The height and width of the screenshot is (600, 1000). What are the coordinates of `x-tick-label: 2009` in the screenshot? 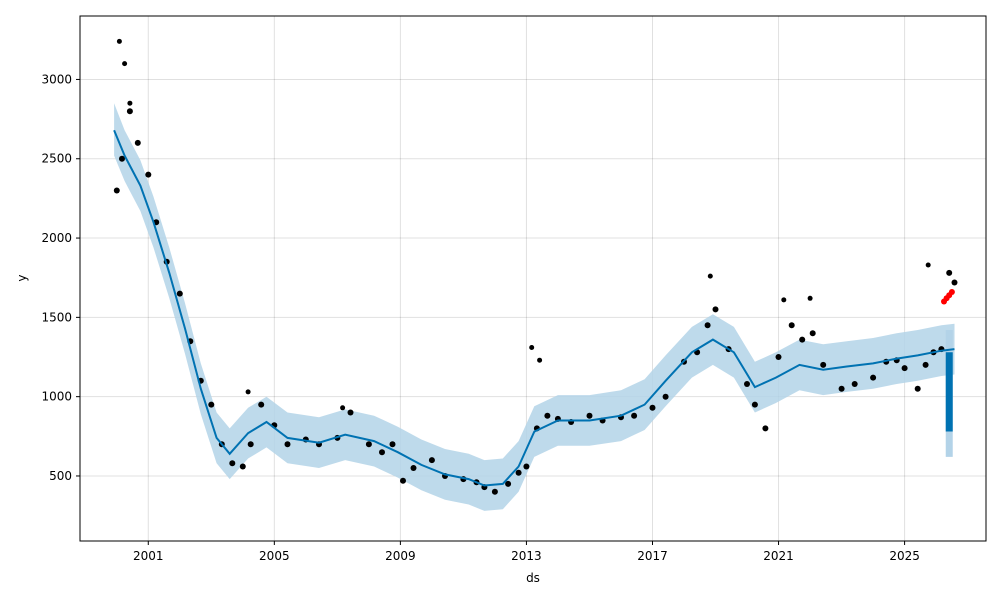 It's located at (400, 556).